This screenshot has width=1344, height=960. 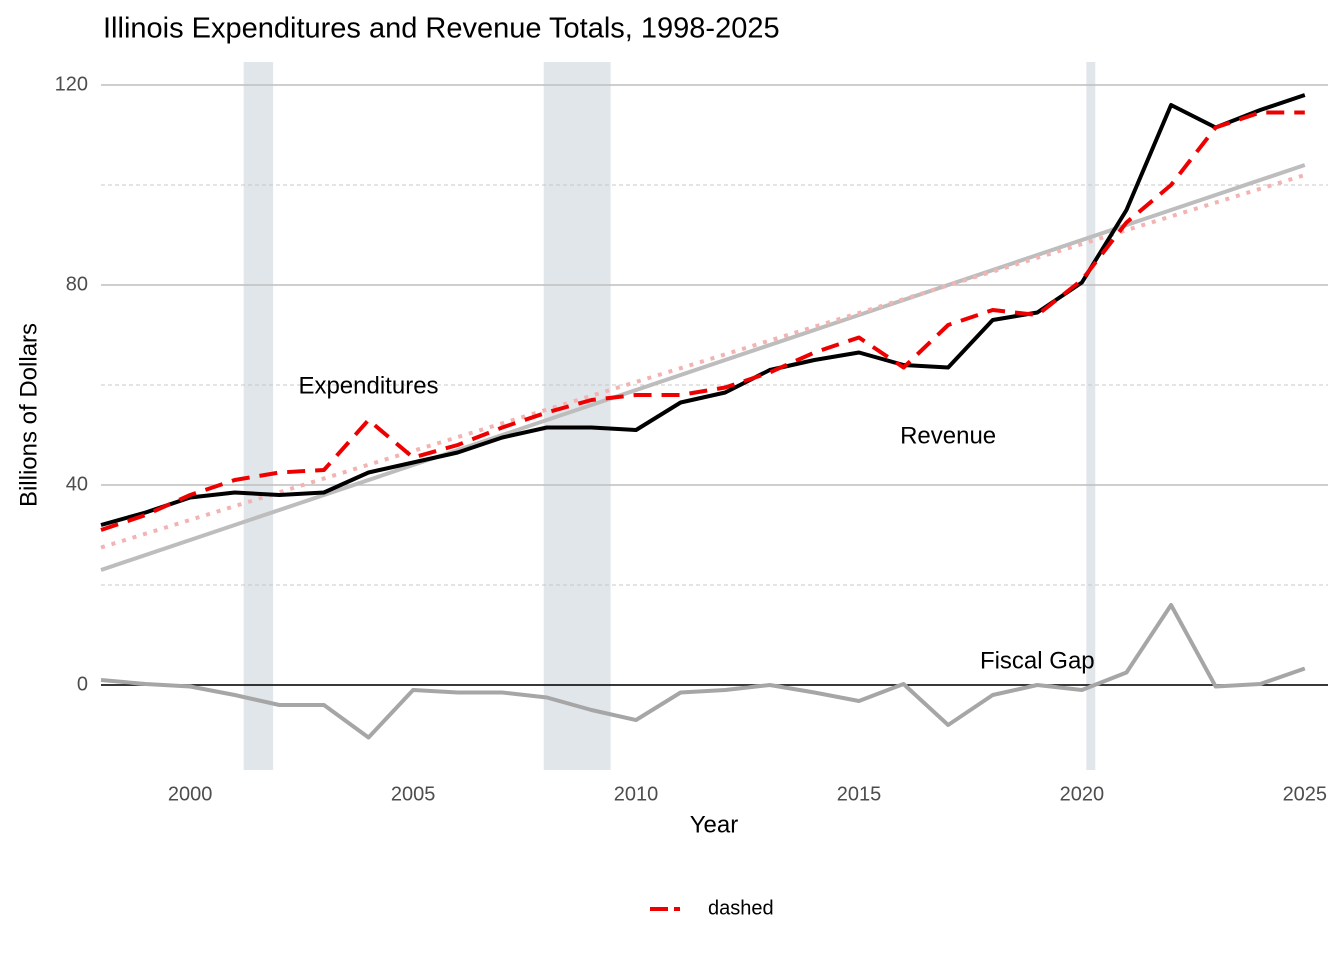 I want to click on x-tick-label: 2000, so click(x=190, y=794).